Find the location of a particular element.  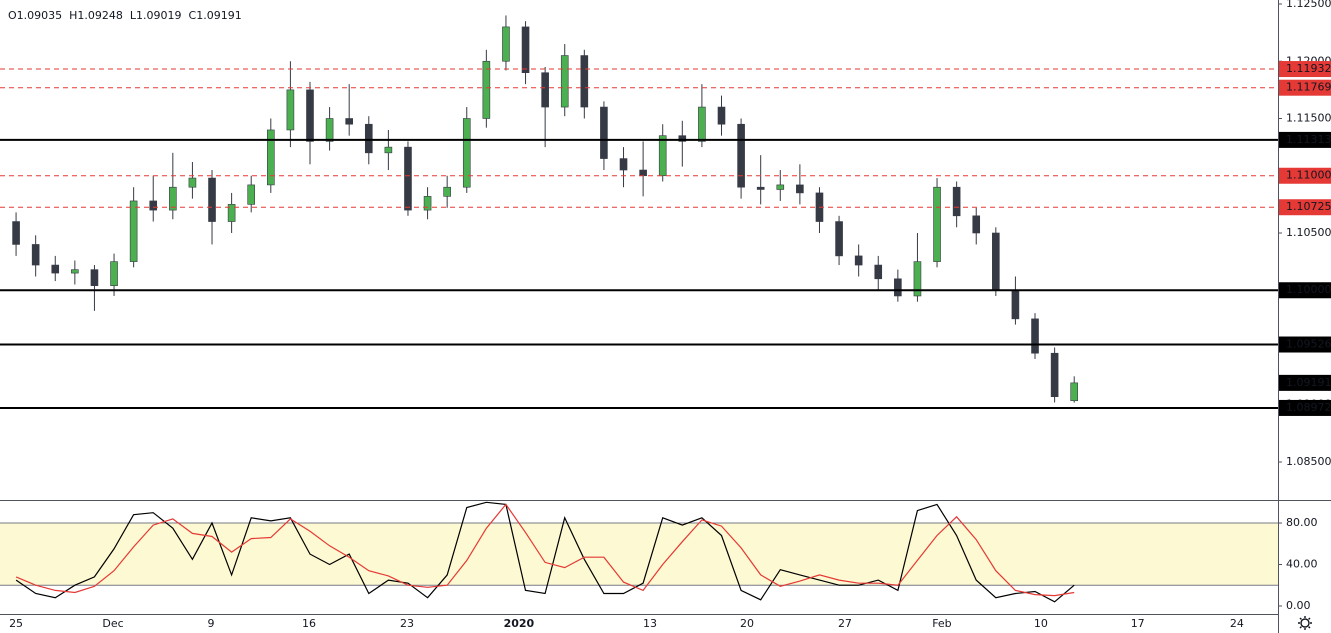

y-tick-label: 40.00 is located at coordinates (1302, 563).